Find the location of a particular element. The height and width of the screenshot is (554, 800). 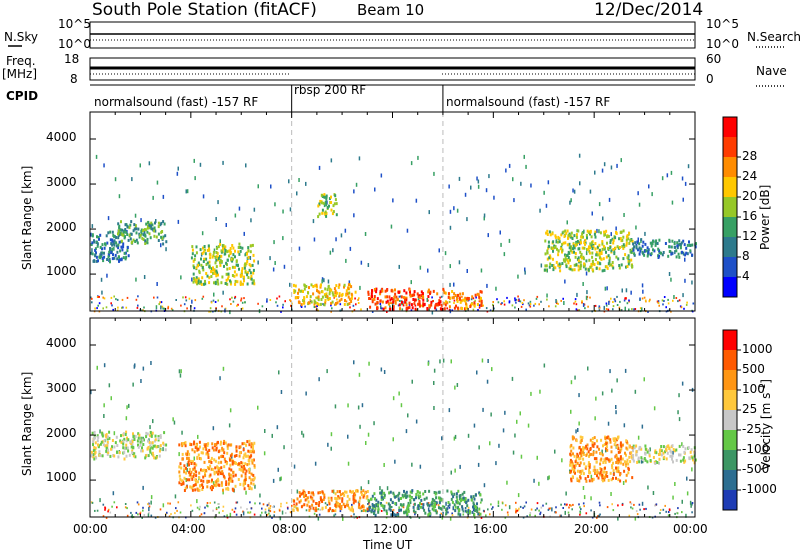

power-colorbar-swatch is located at coordinates (730, 267).